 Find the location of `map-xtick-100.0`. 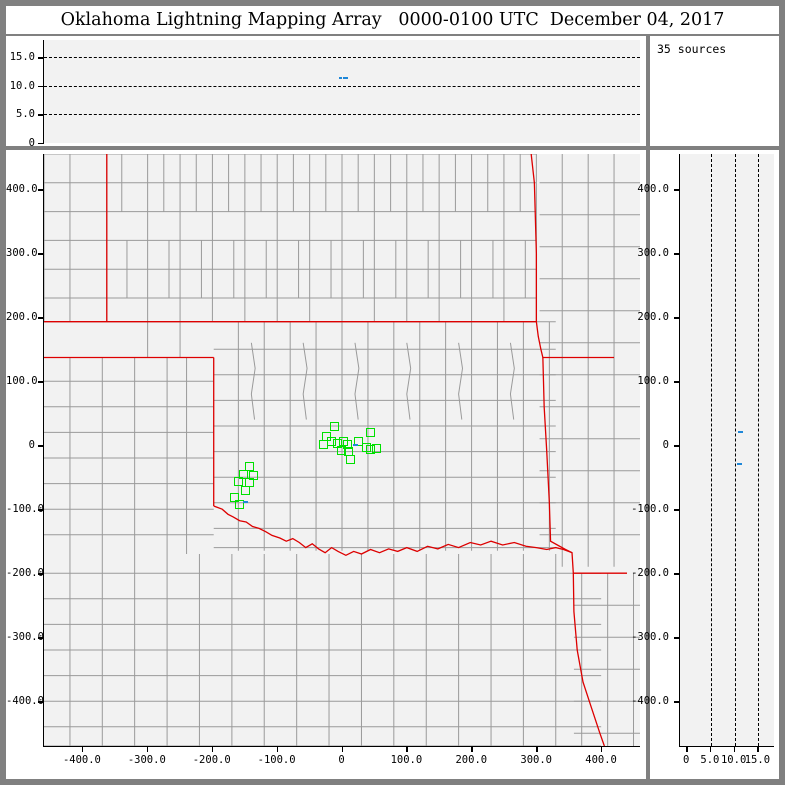

map-xtick-100.0 is located at coordinates (407, 749).